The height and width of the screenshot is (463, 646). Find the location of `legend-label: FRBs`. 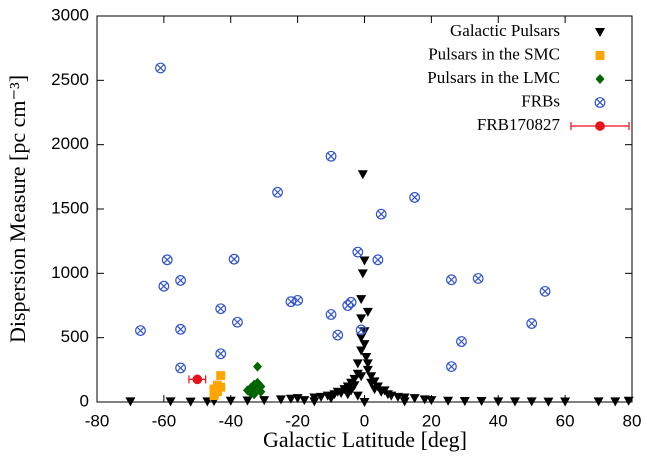

legend-label: FRBs is located at coordinates (540, 100).